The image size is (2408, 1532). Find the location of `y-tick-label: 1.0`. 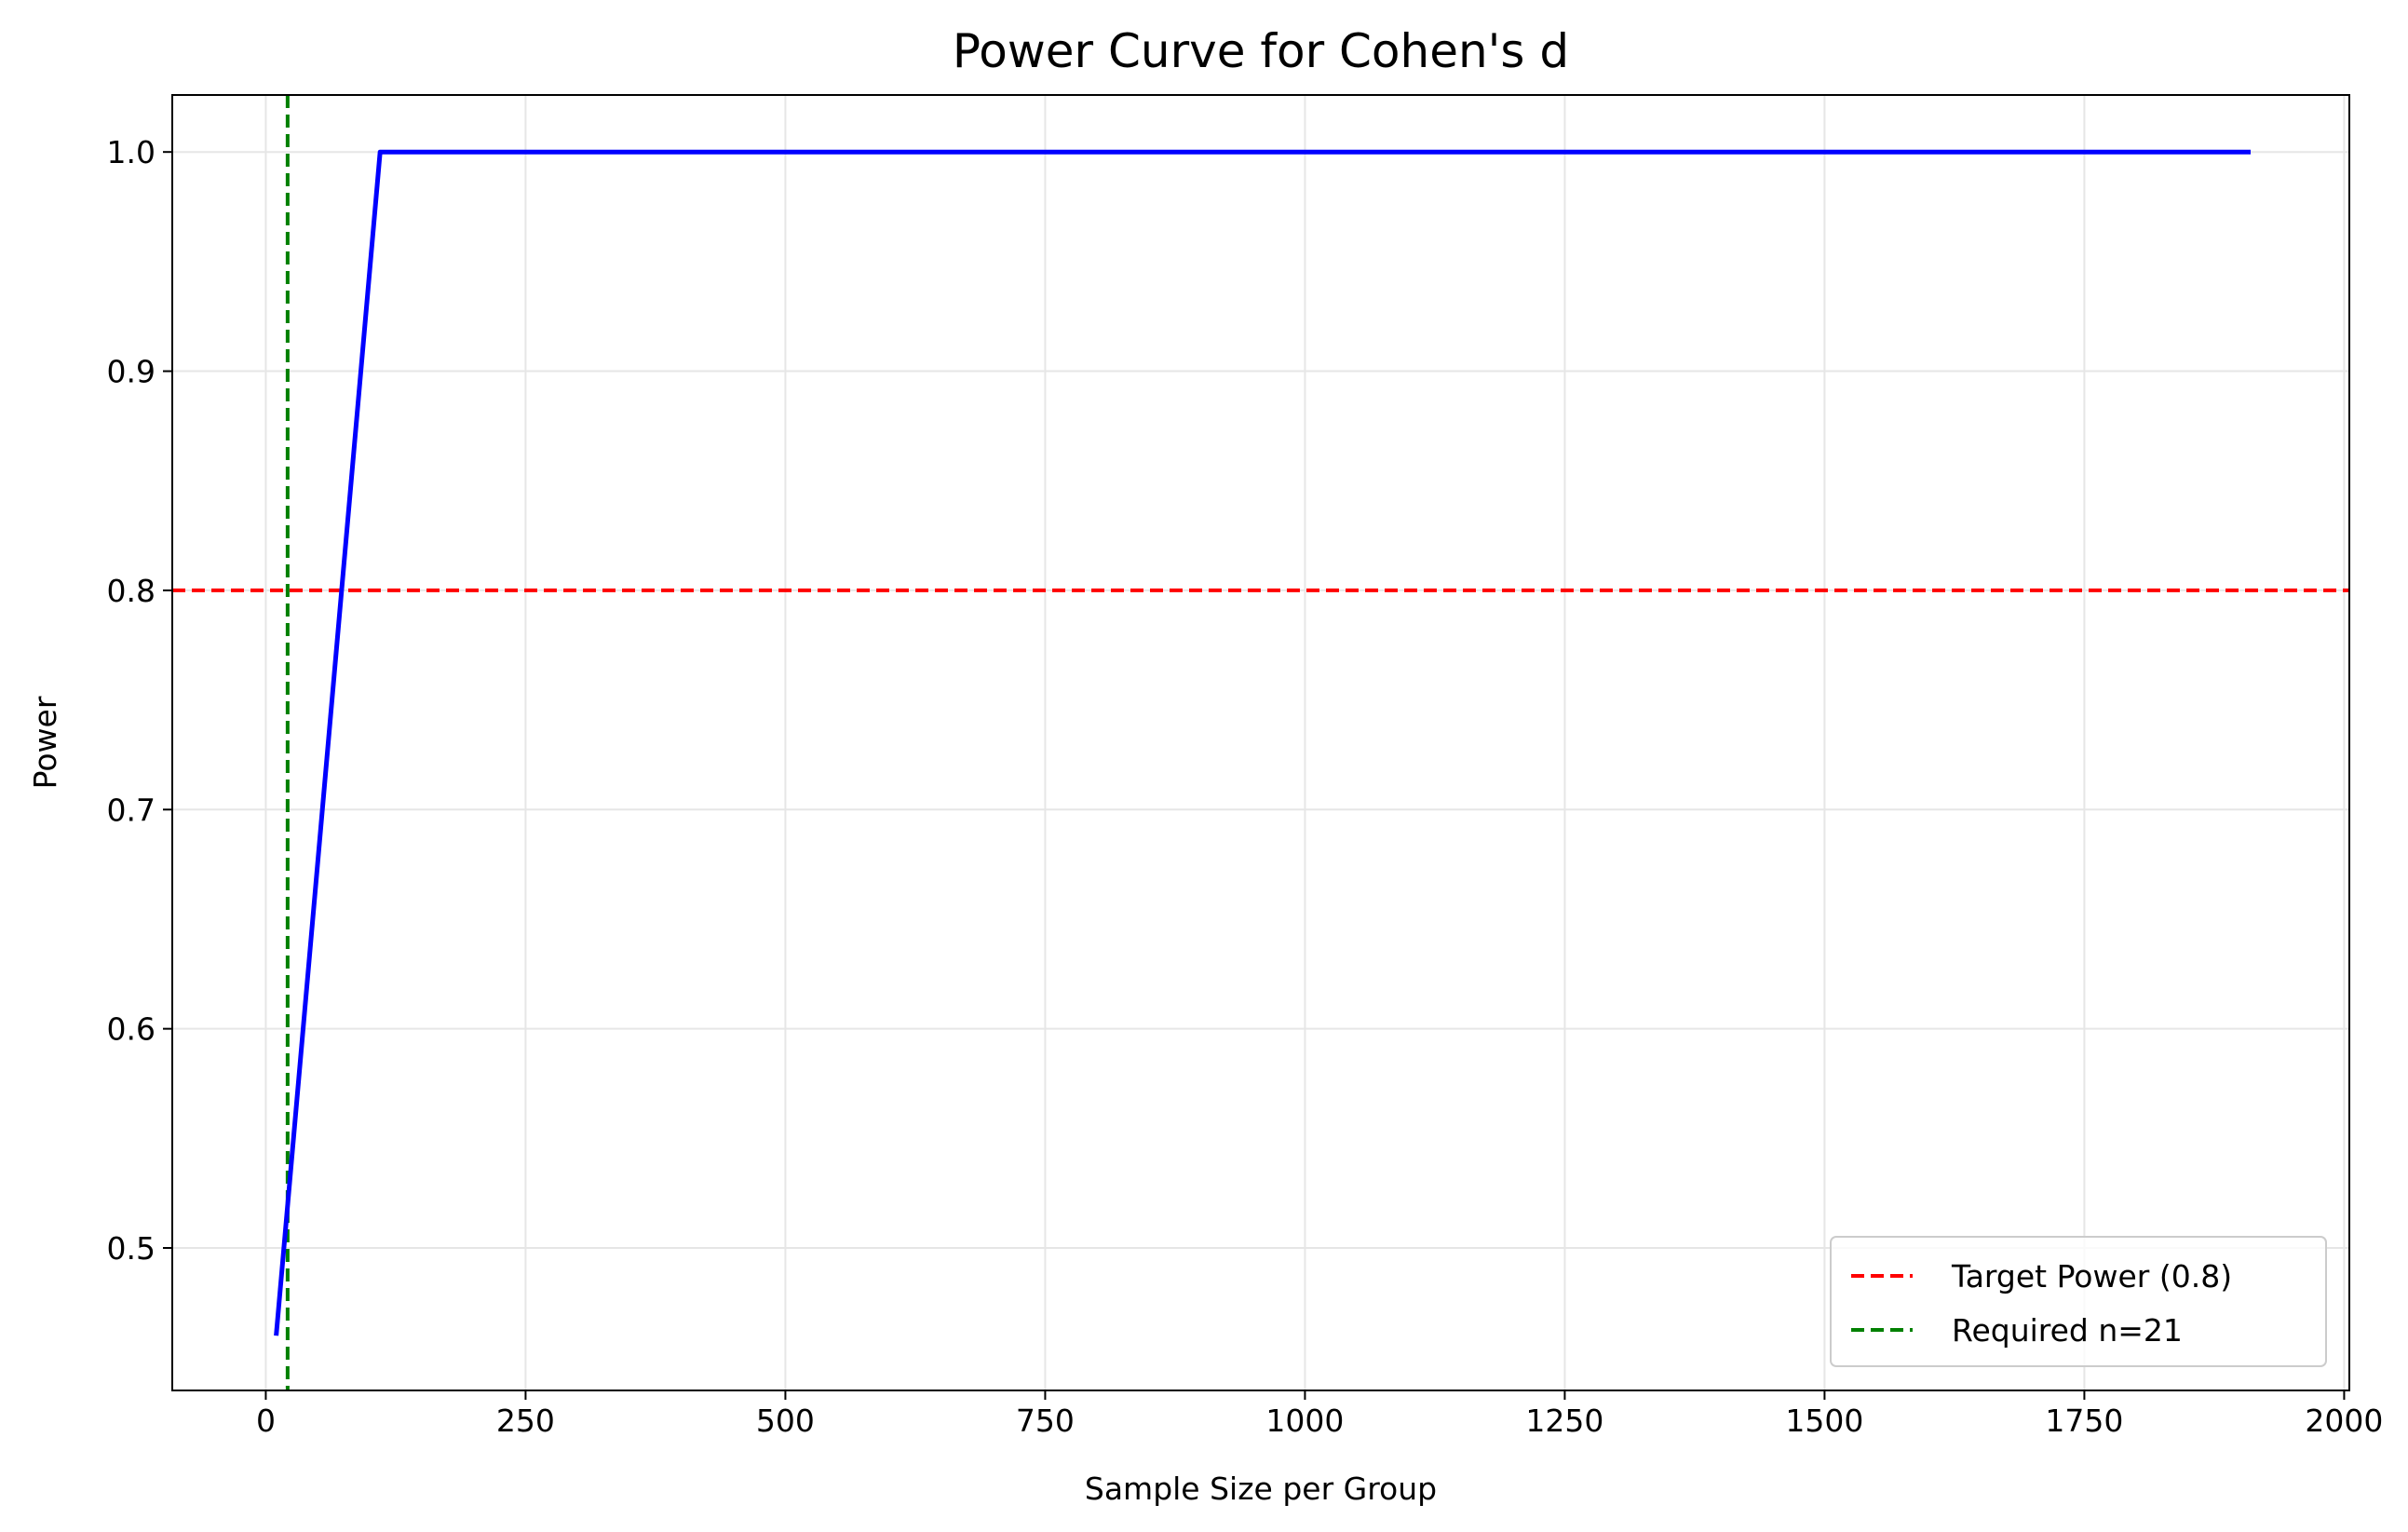

y-tick-label: 1.0 is located at coordinates (131, 152).